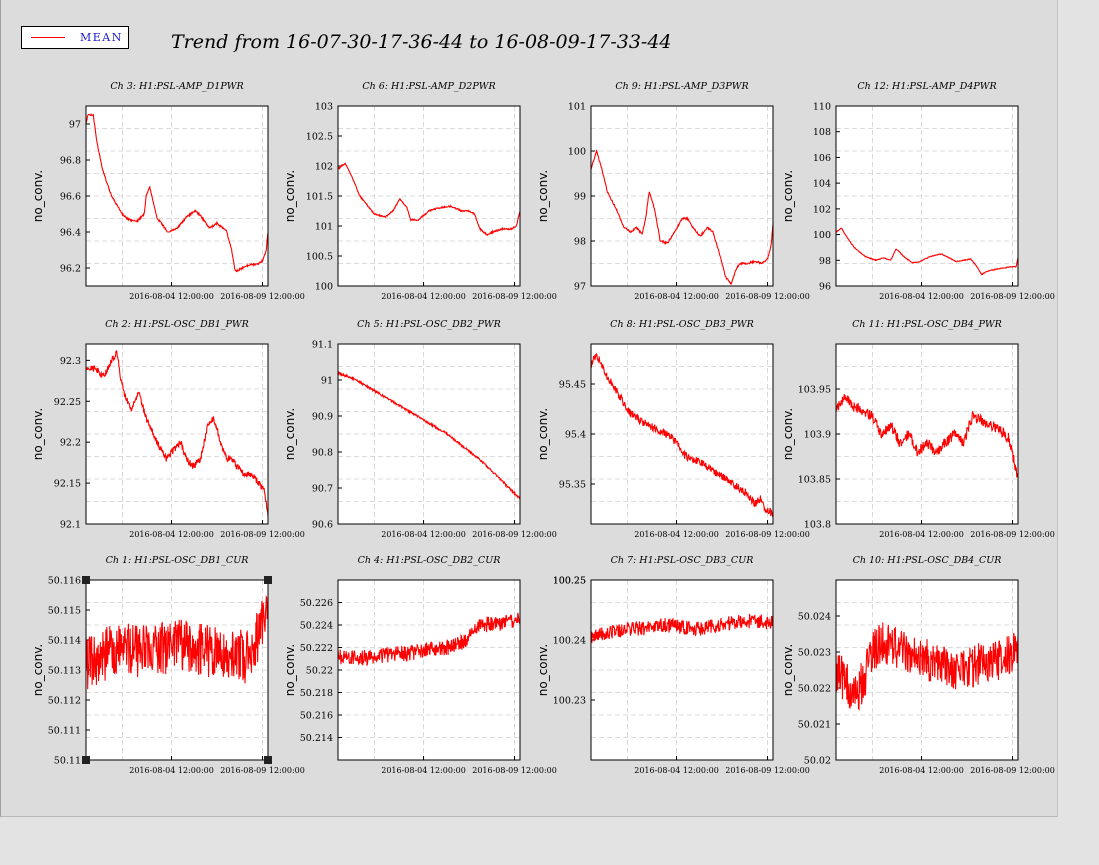 The image size is (1099, 865). Describe the element at coordinates (316, 716) in the screenshot. I see `y-tick-label: 50.216` at that location.